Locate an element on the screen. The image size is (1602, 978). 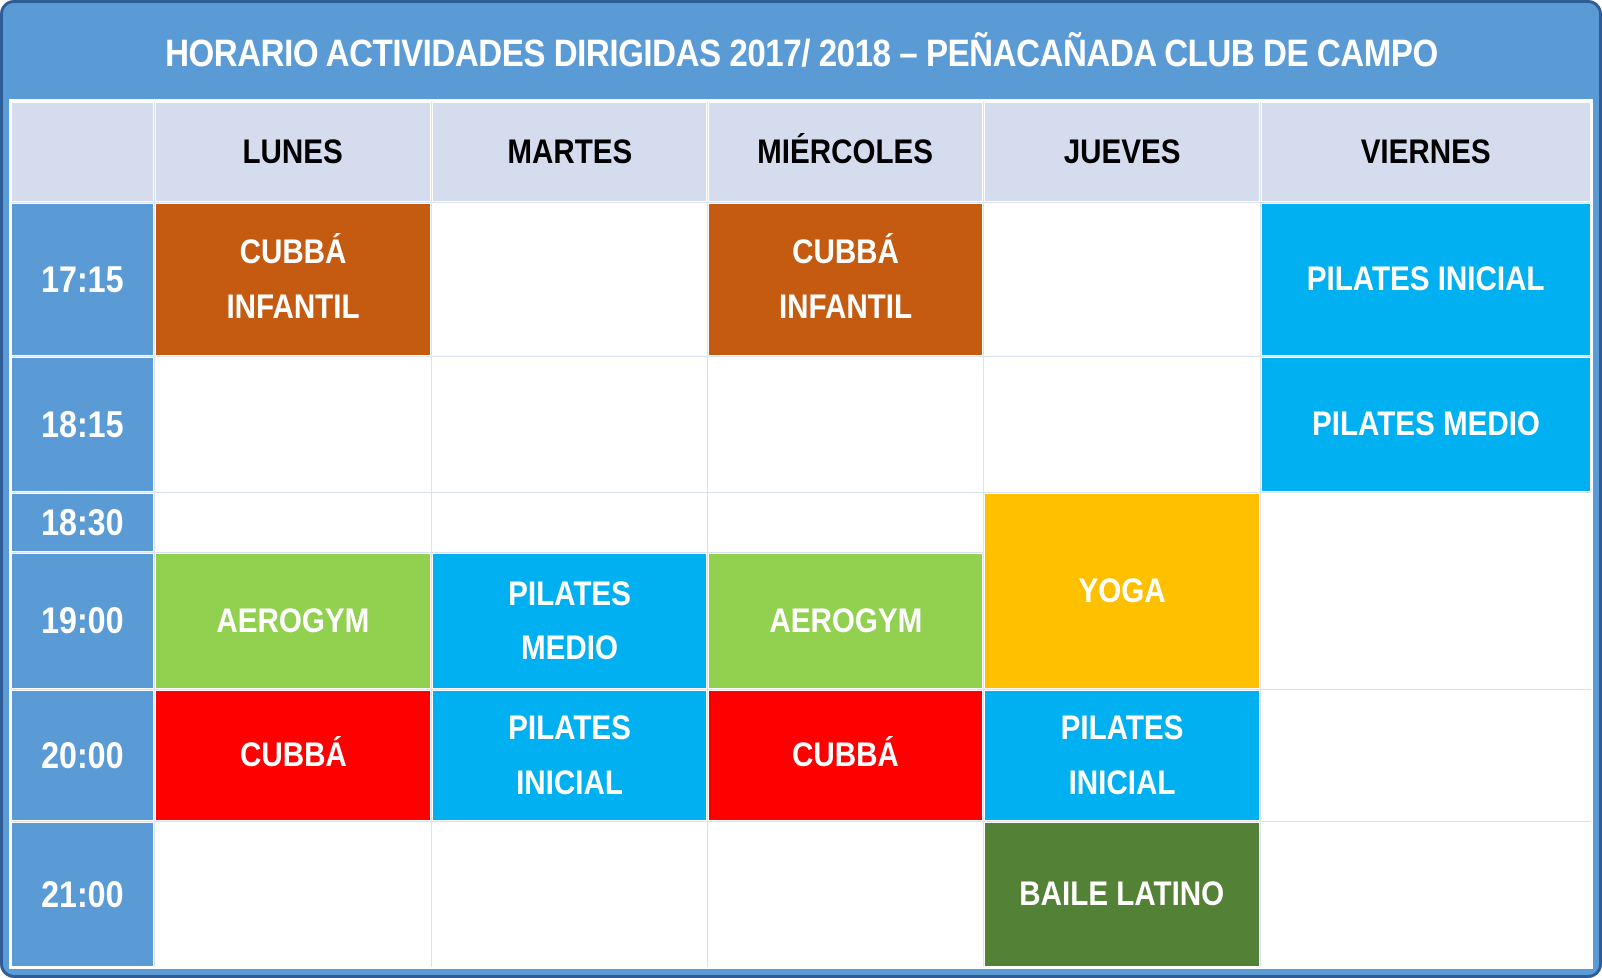
activity-baile-latino-jueves: BAILE LATINO is located at coordinates (1122, 894).